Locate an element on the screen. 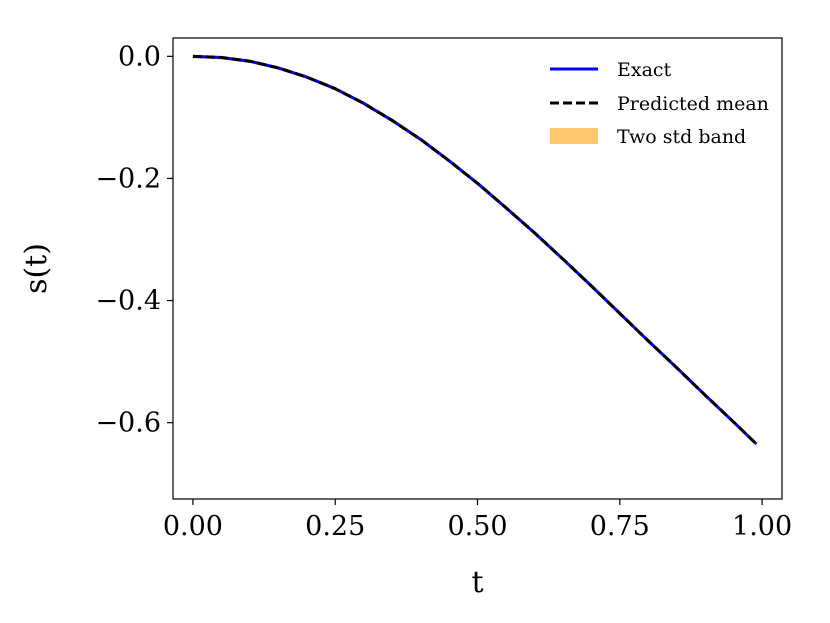 Image resolution: width=830 pixels, height=623 pixels. y-tick-label: −0.4 is located at coordinates (128, 301).